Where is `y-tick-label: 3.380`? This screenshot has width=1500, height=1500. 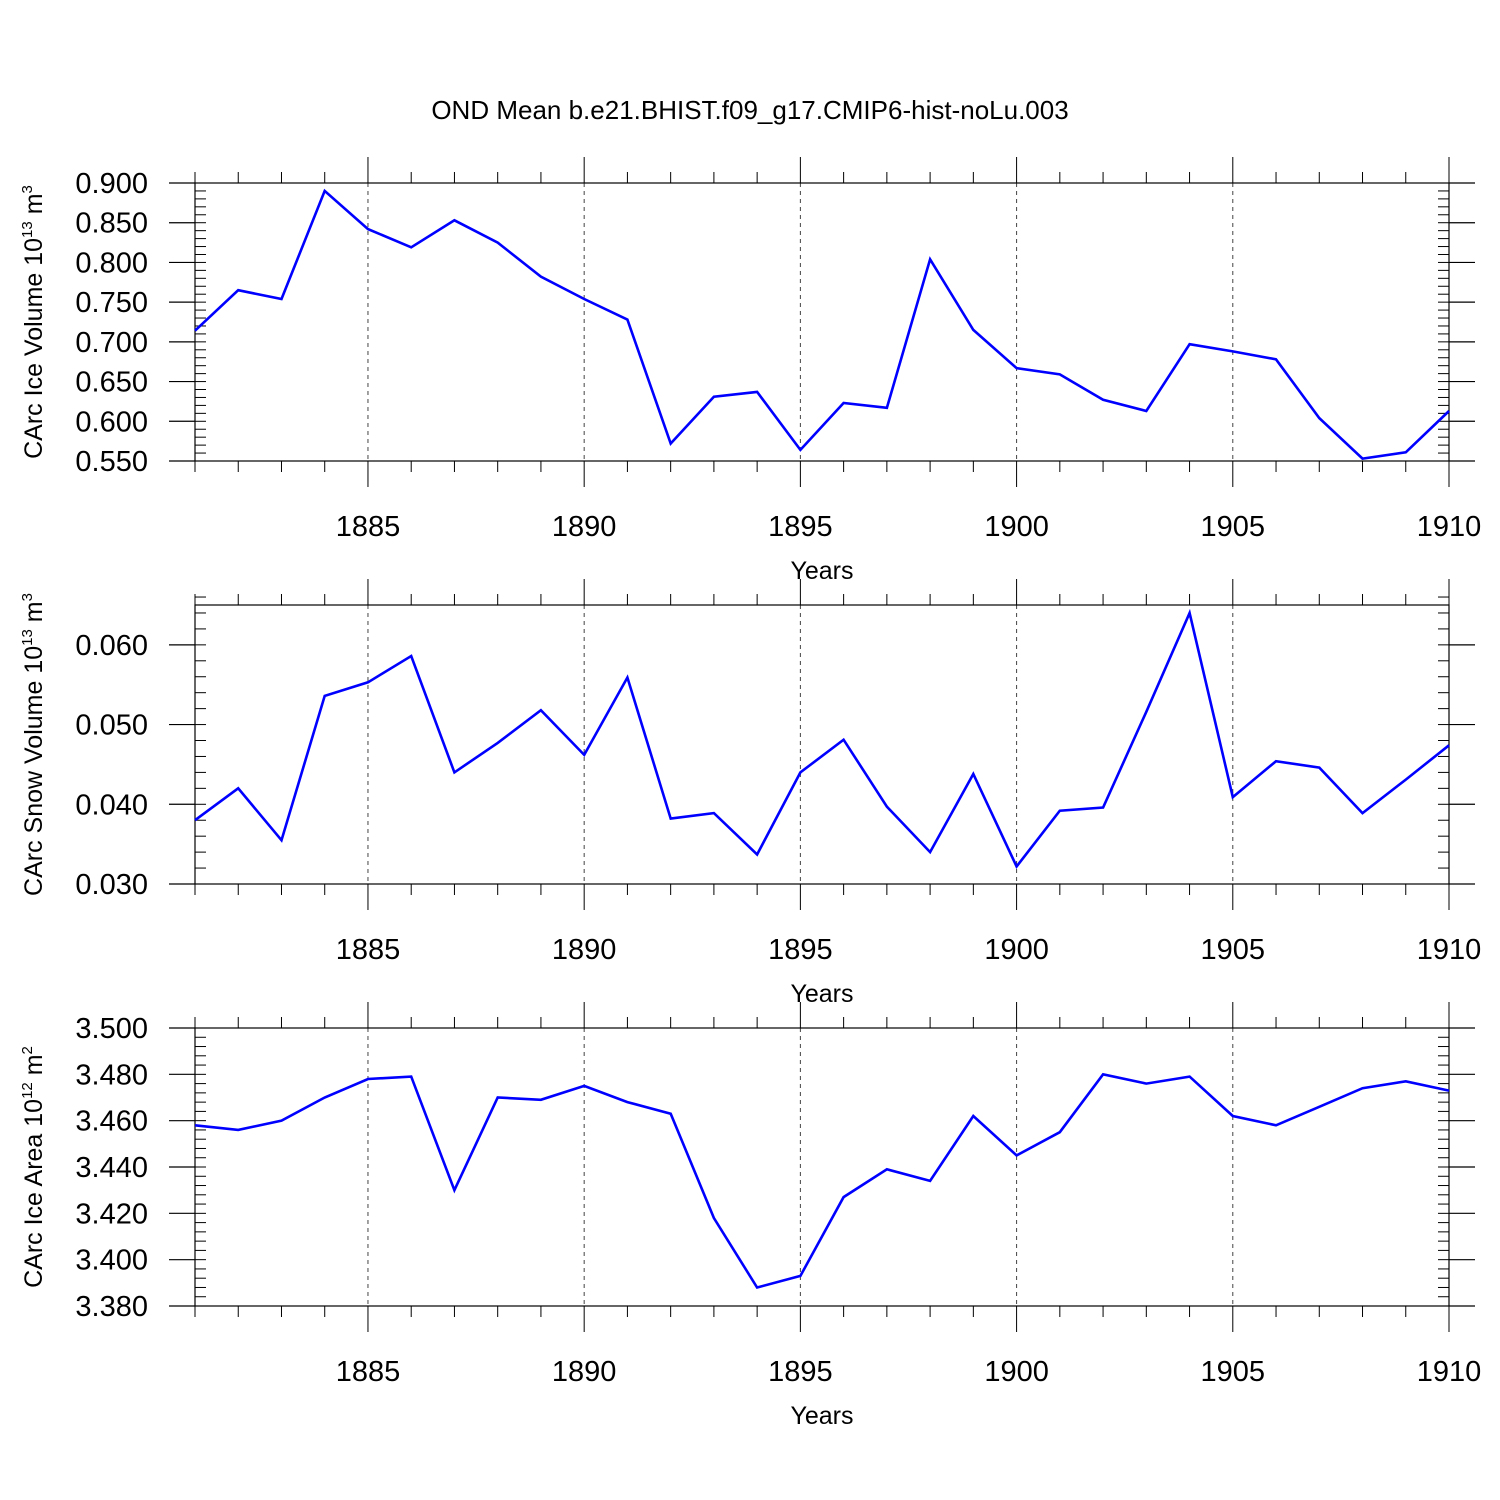
y-tick-label: 3.380 is located at coordinates (111, 1307).